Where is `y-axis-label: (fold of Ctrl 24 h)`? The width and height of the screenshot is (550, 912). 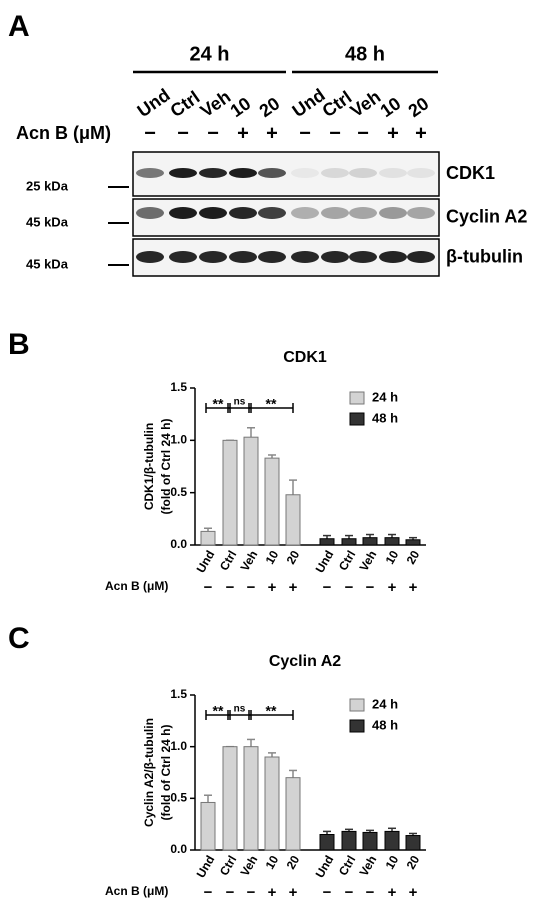
y-axis-label: (fold of Ctrl 24 h) is located at coordinates (166, 773).